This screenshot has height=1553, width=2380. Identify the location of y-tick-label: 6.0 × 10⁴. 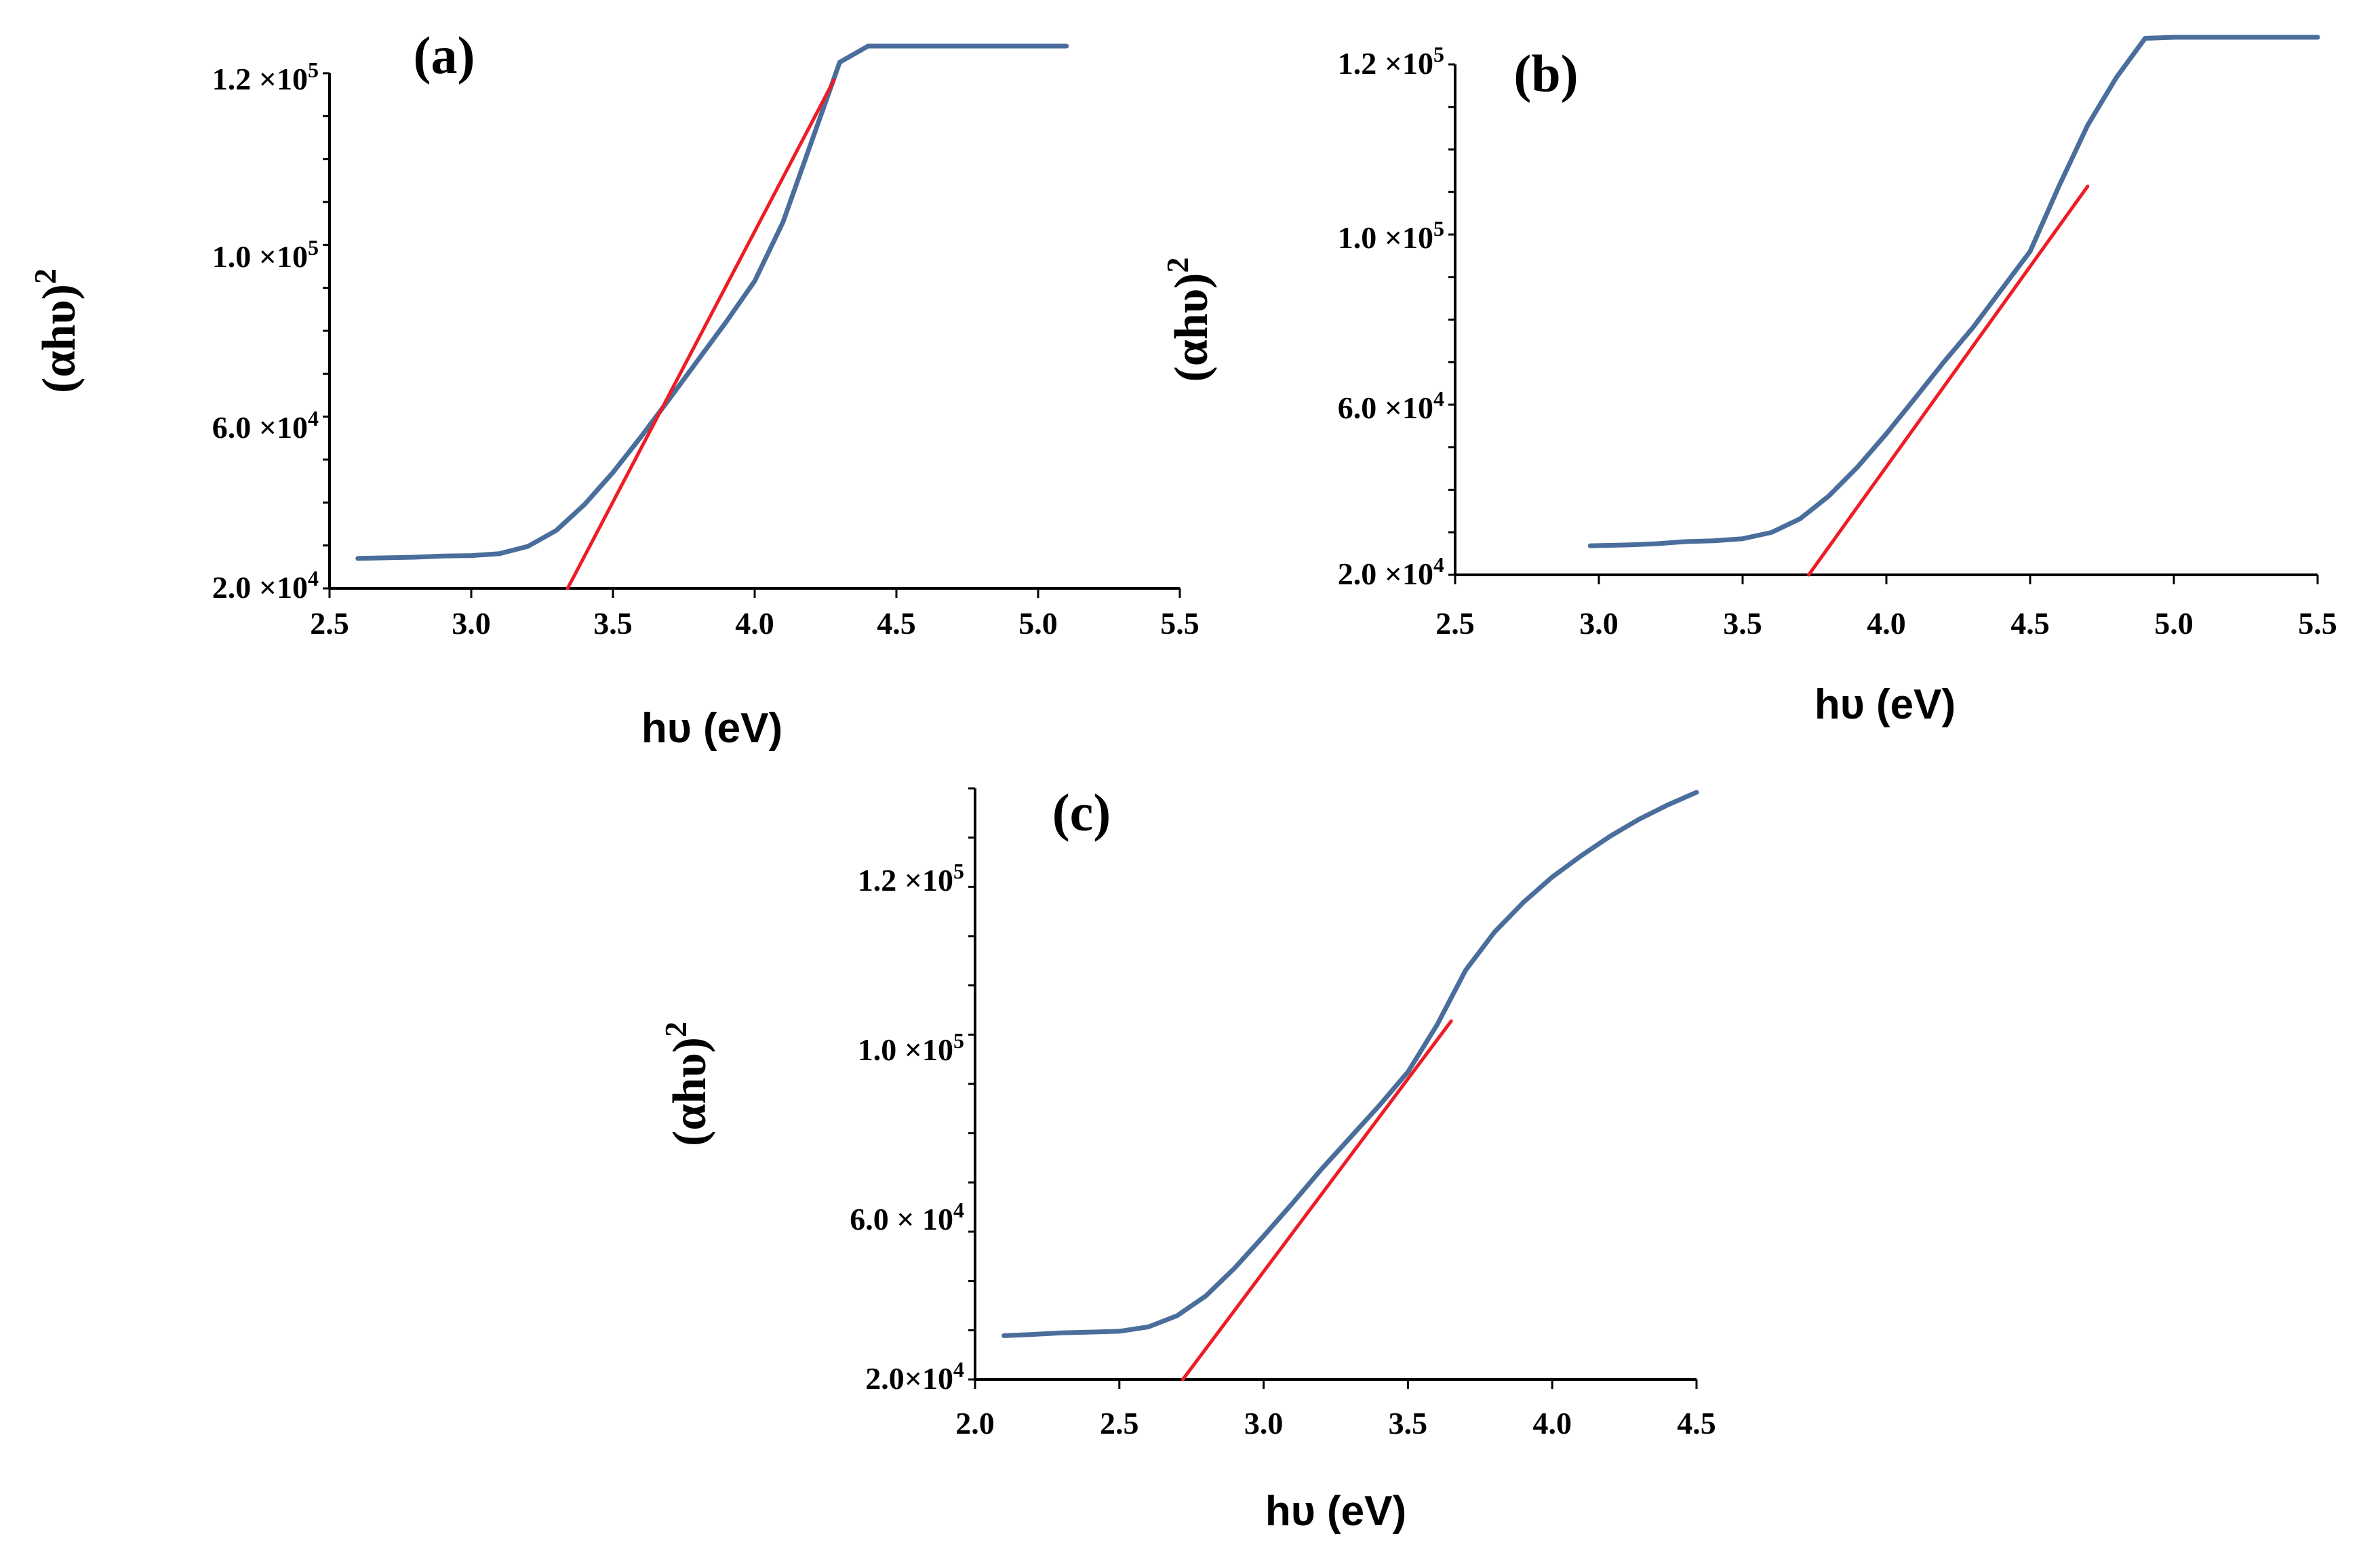
(907, 1217).